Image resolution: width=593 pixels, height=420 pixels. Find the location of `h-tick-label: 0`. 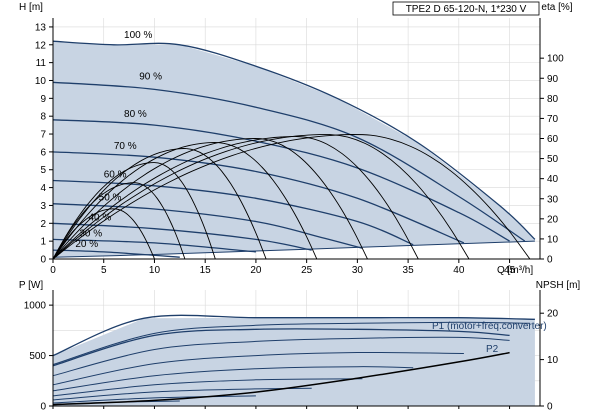

h-tick-label: 0 is located at coordinates (43, 260).